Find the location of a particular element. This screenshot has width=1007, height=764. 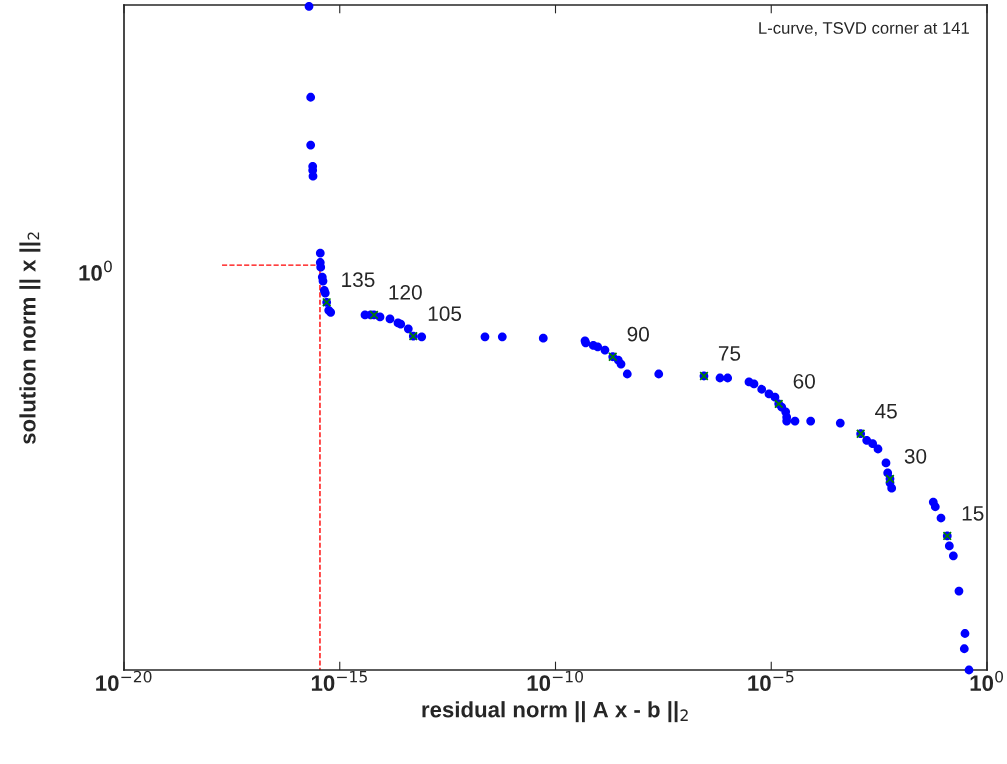

x-axis-title: residual norm || A x - b ||$_{2}$ is located at coordinates (555, 712).